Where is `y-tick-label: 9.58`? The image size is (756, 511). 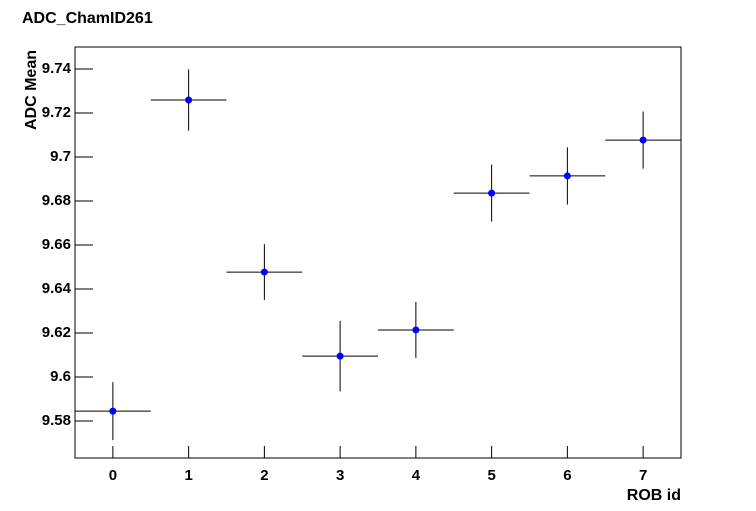
y-tick-label: 9.58 is located at coordinates (56, 420).